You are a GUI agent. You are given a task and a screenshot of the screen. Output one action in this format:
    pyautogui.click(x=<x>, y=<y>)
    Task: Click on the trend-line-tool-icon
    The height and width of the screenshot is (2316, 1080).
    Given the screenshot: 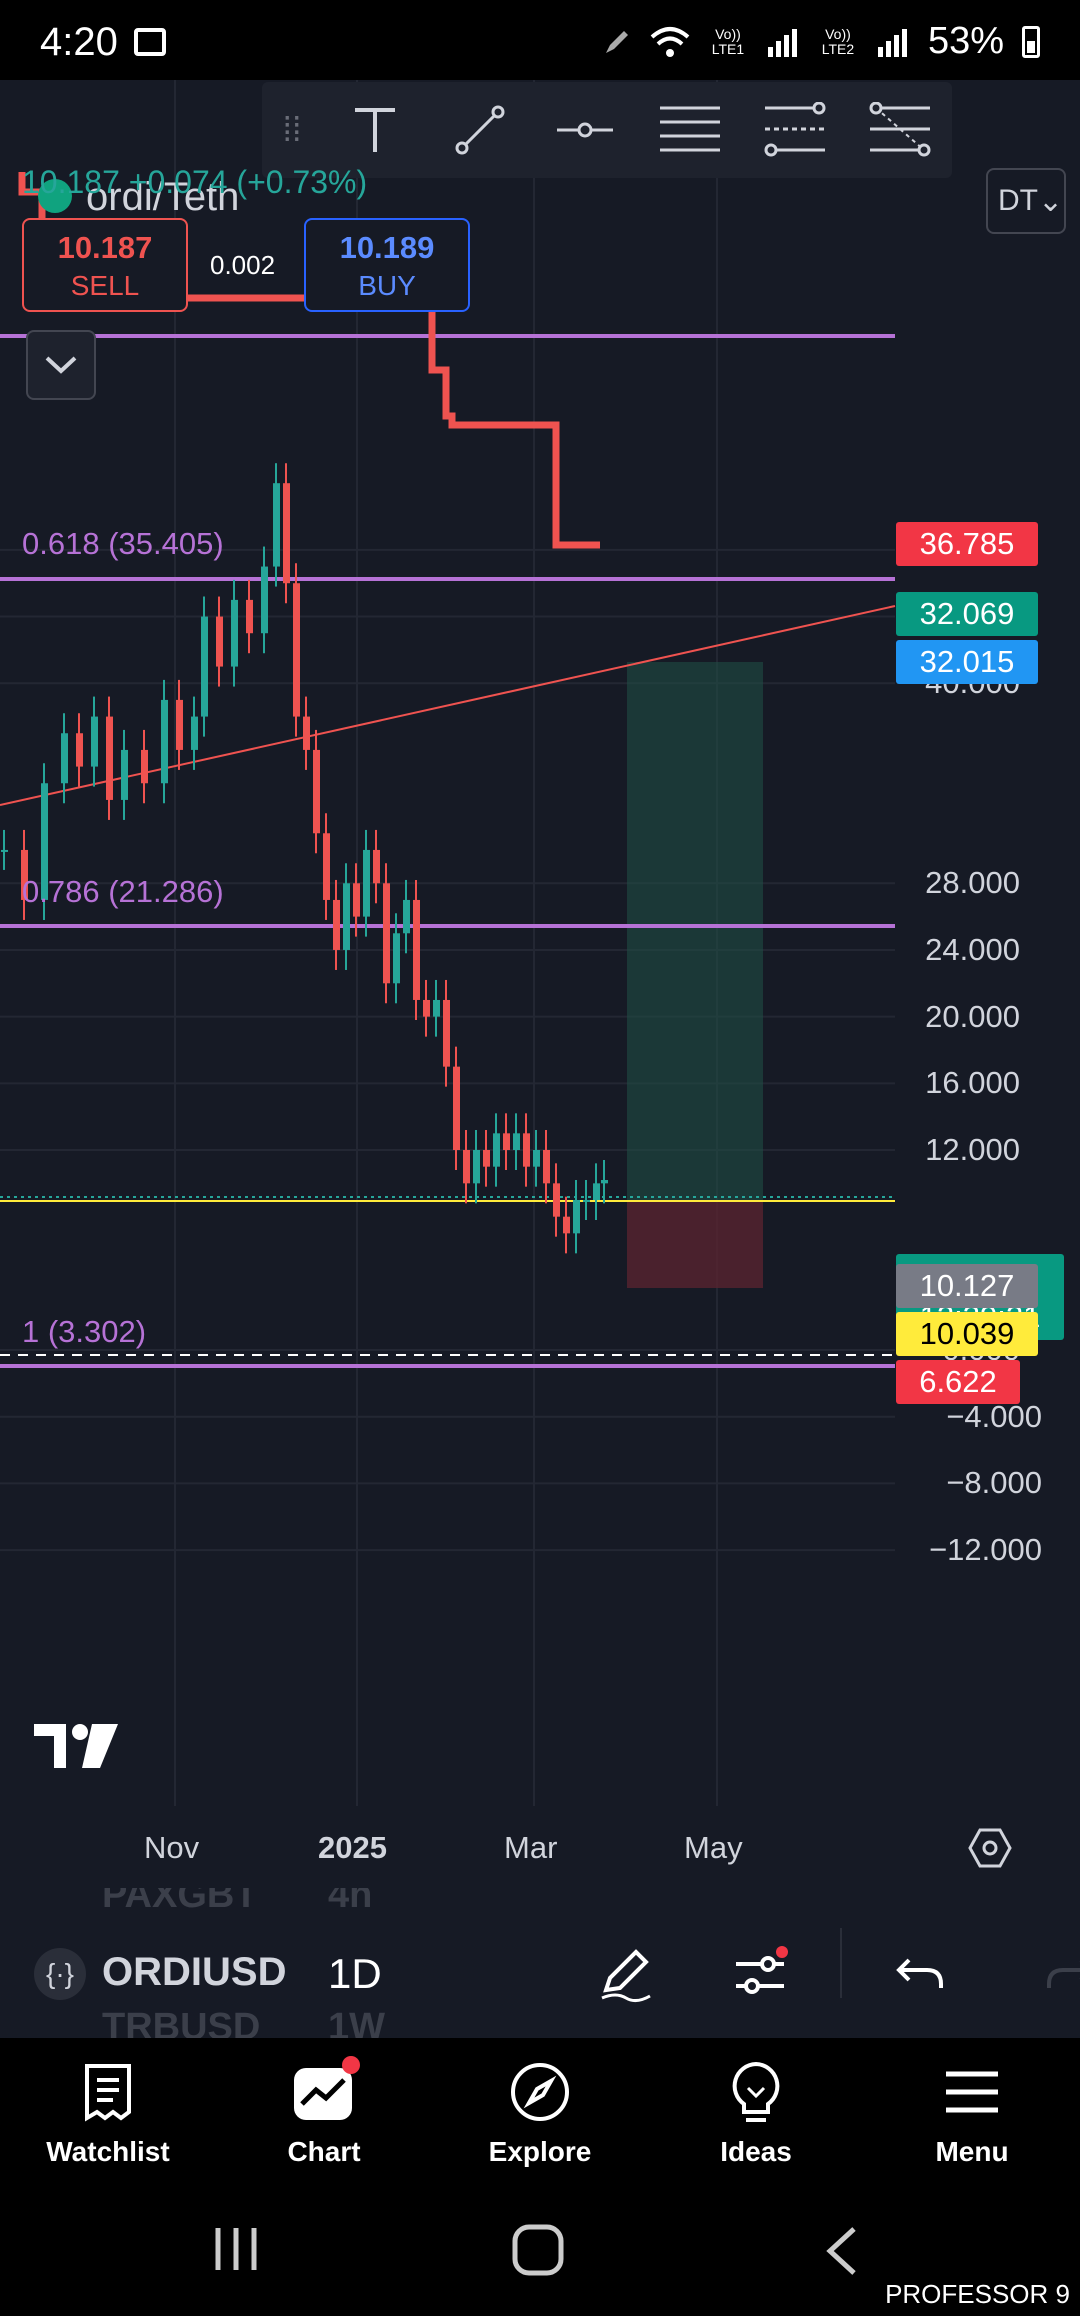 What is the action you would take?
    pyautogui.click(x=479, y=130)
    